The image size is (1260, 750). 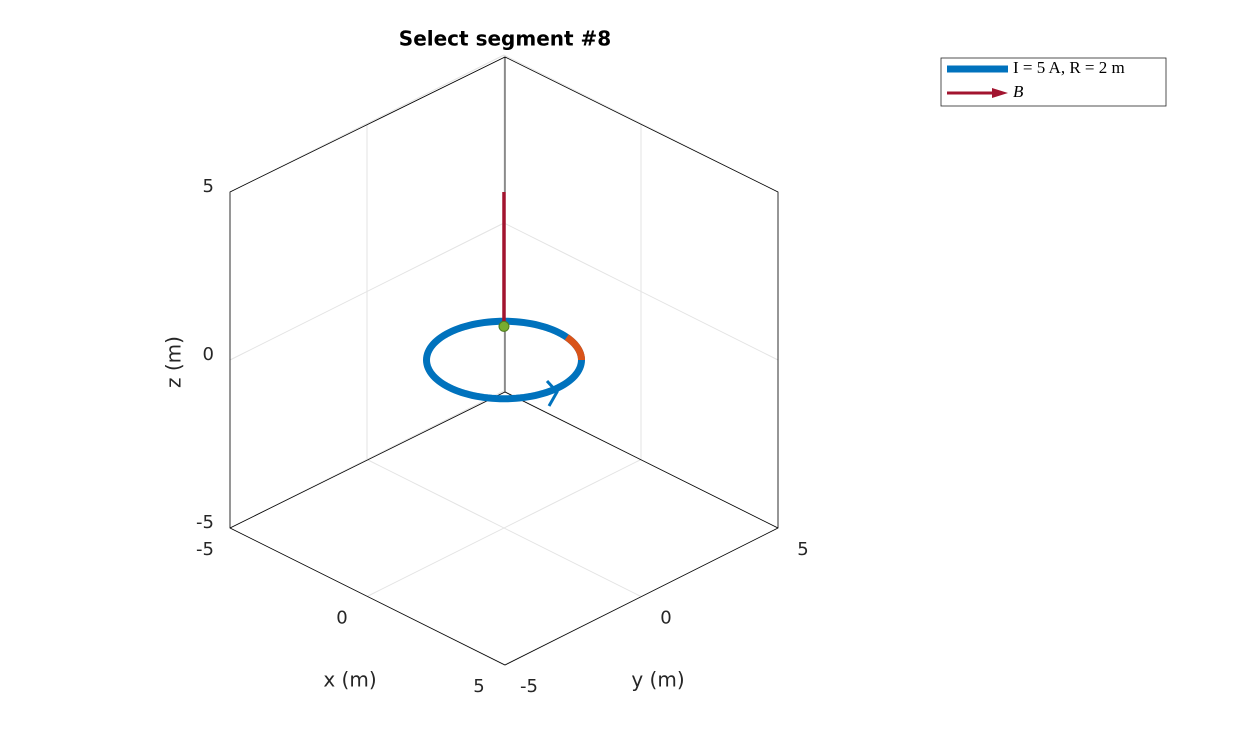 I want to click on z-tick-label: 5, so click(x=208, y=186).